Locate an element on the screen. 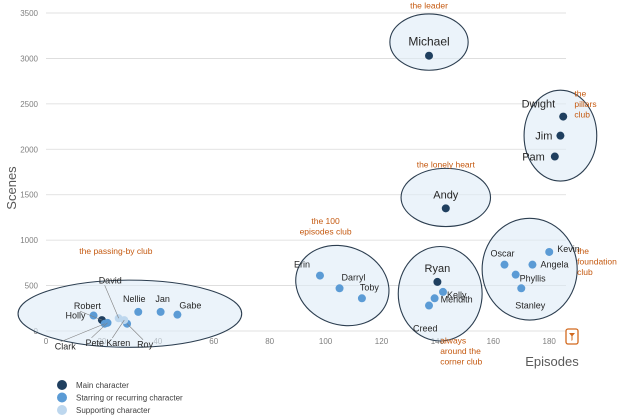  point-label: Pete is located at coordinates (95, 343).